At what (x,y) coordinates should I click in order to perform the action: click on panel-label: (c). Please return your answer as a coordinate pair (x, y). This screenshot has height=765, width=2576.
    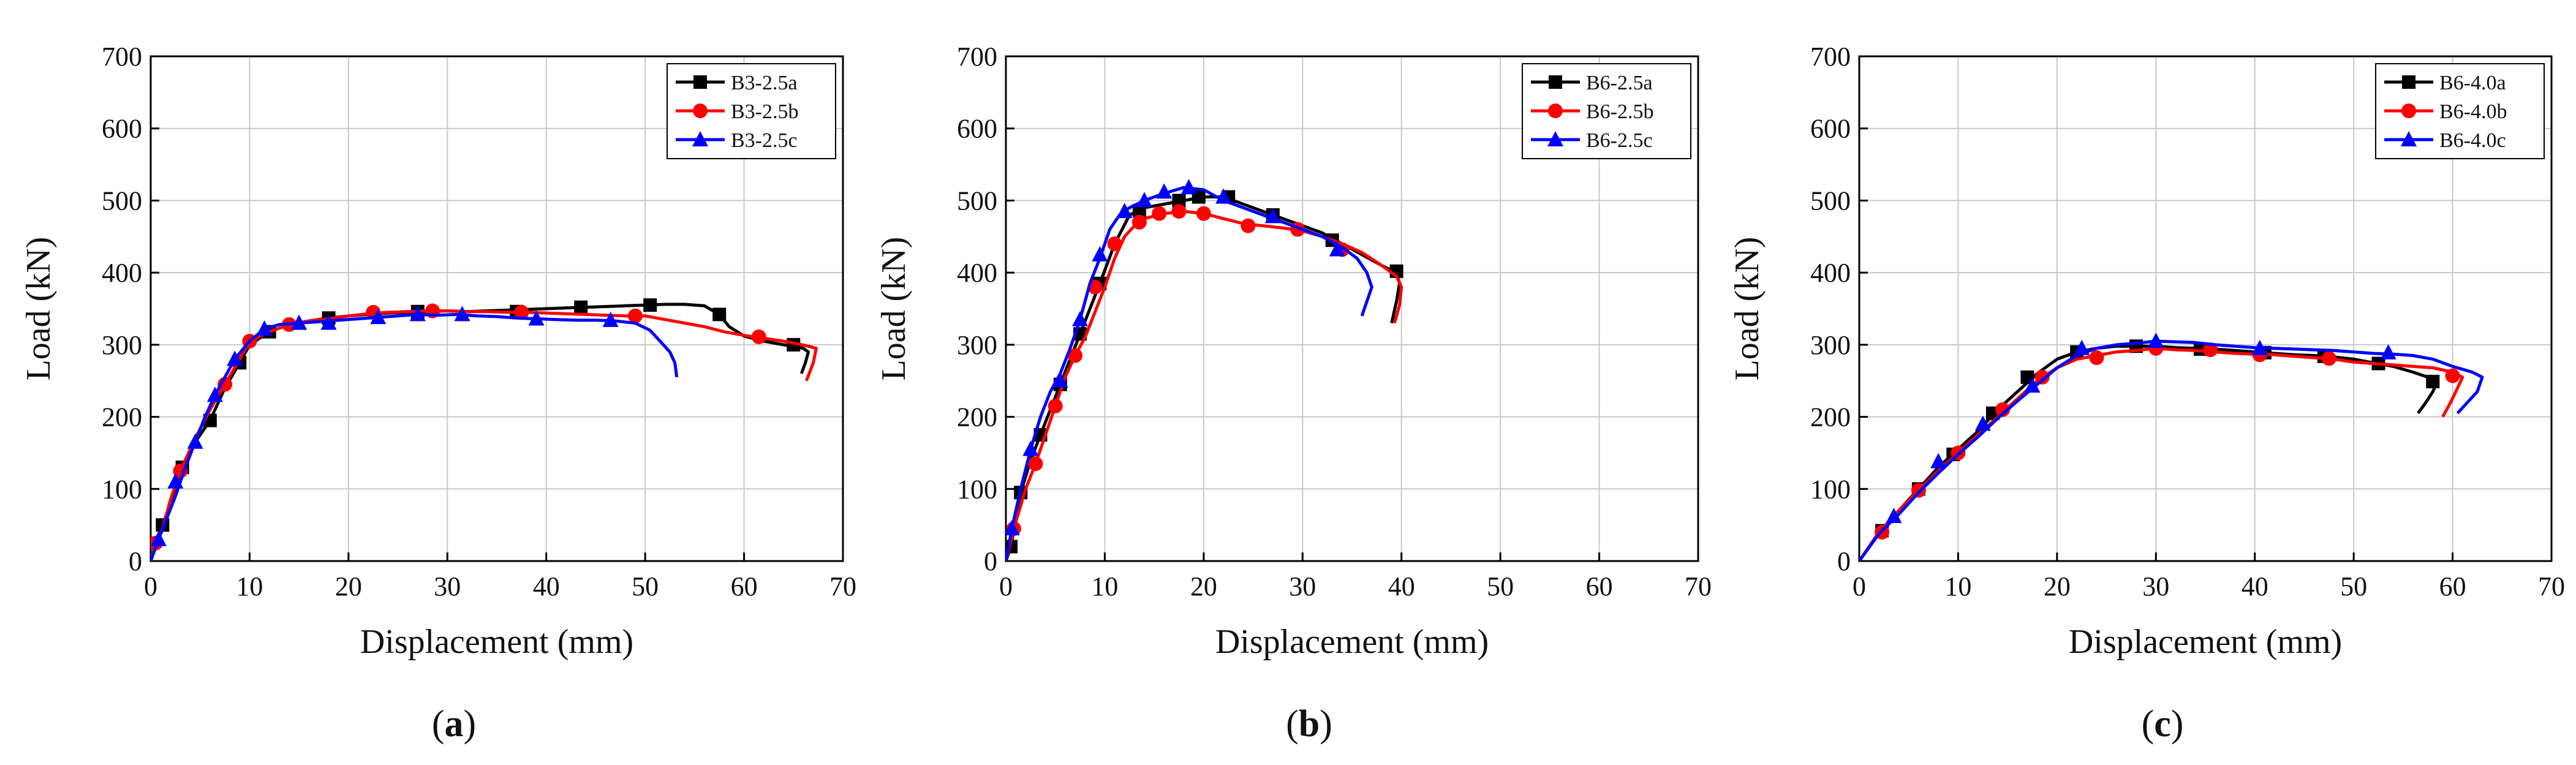
    Looking at the image, I should click on (2163, 724).